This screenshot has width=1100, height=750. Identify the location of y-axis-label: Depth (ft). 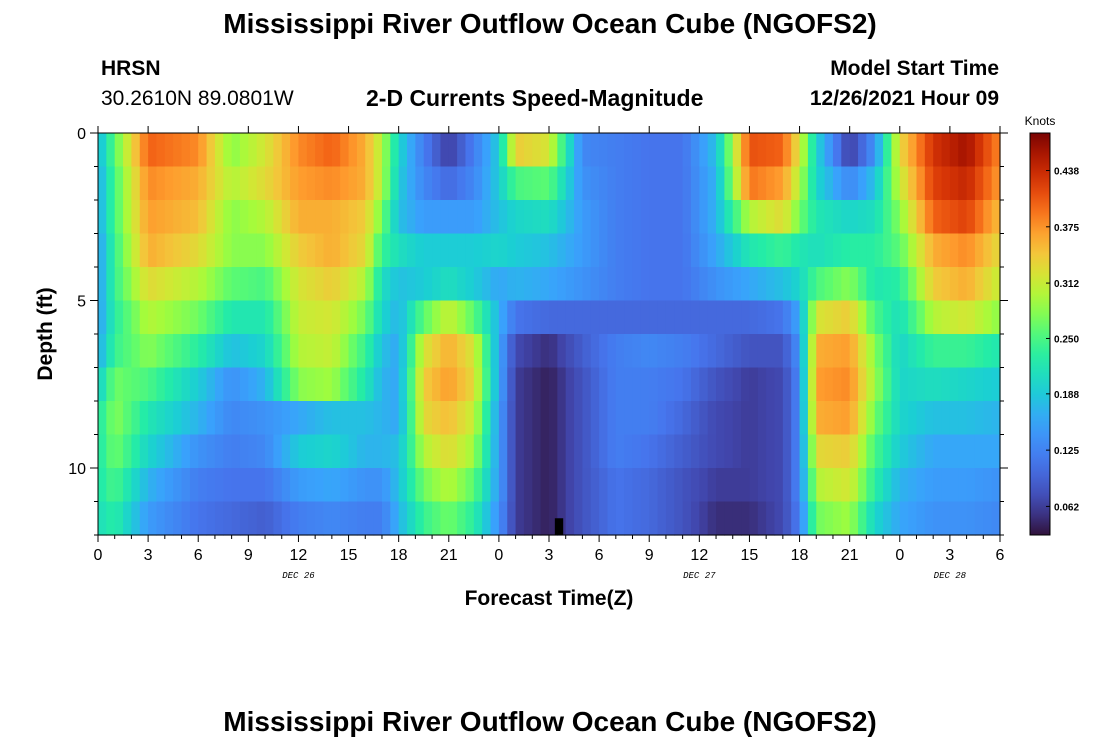
(45, 333).